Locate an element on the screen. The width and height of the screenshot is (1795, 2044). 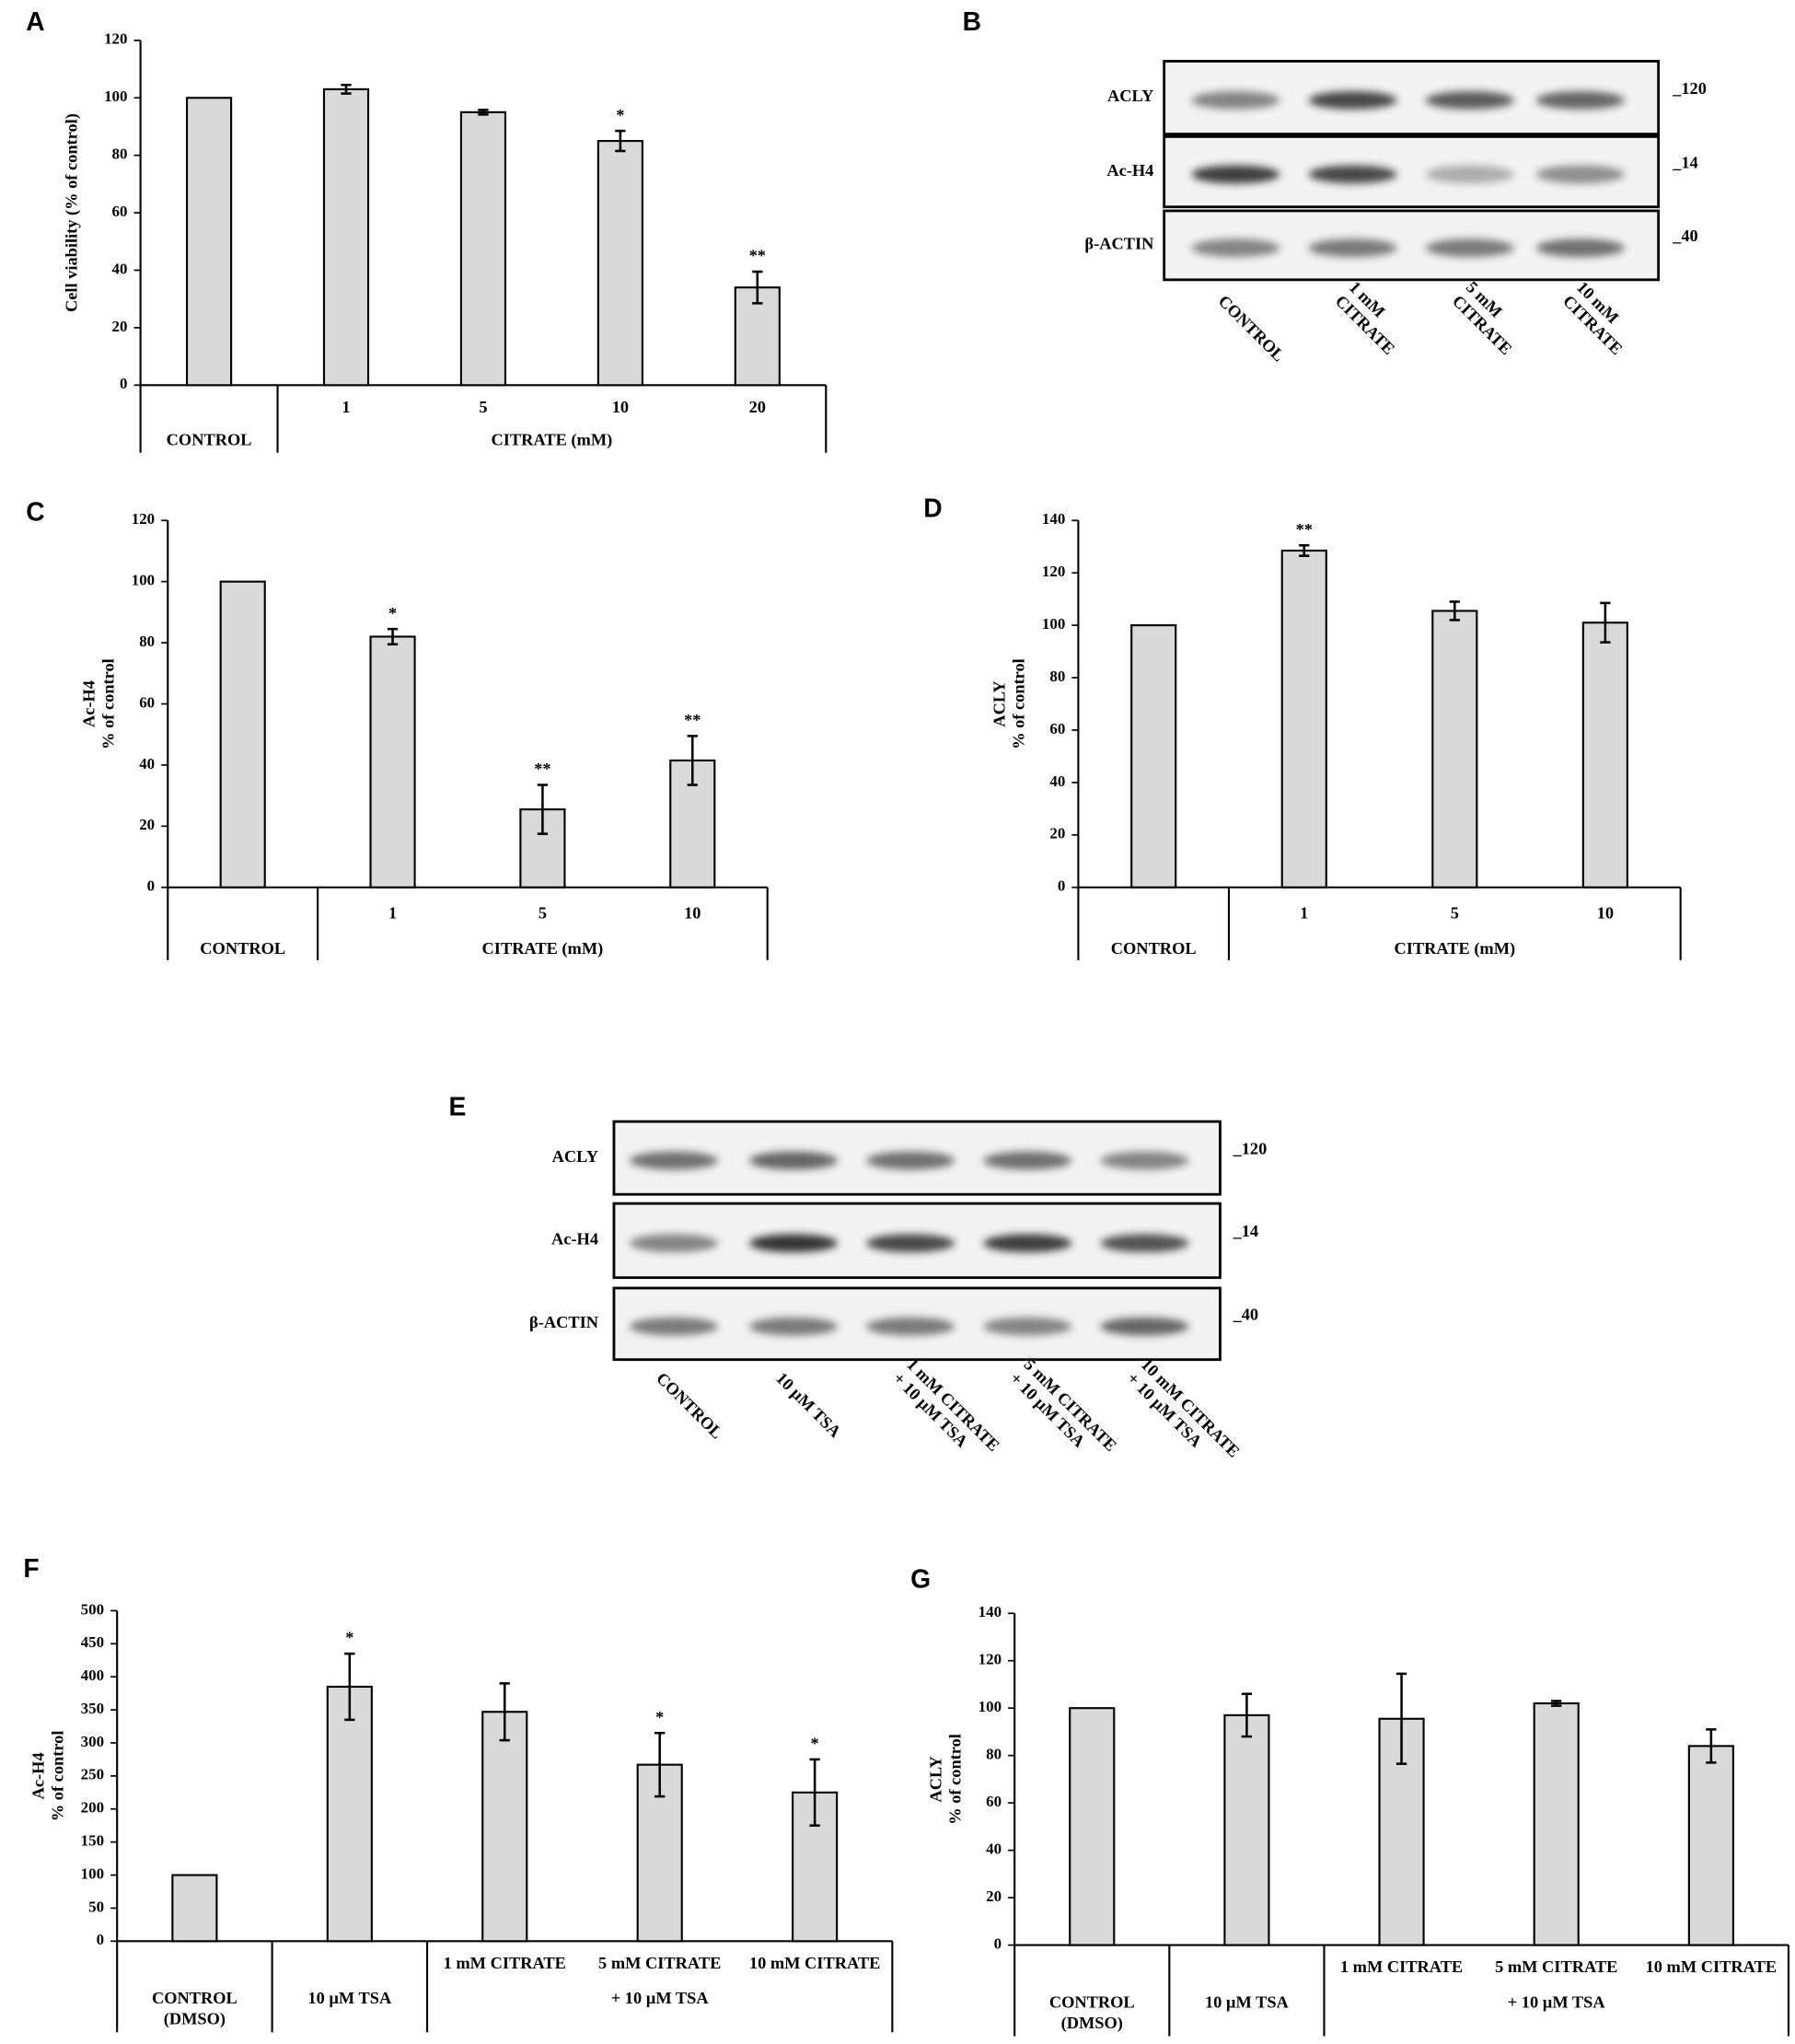
x-tick-label: 10 mM CITRATE is located at coordinates (1711, 1966).